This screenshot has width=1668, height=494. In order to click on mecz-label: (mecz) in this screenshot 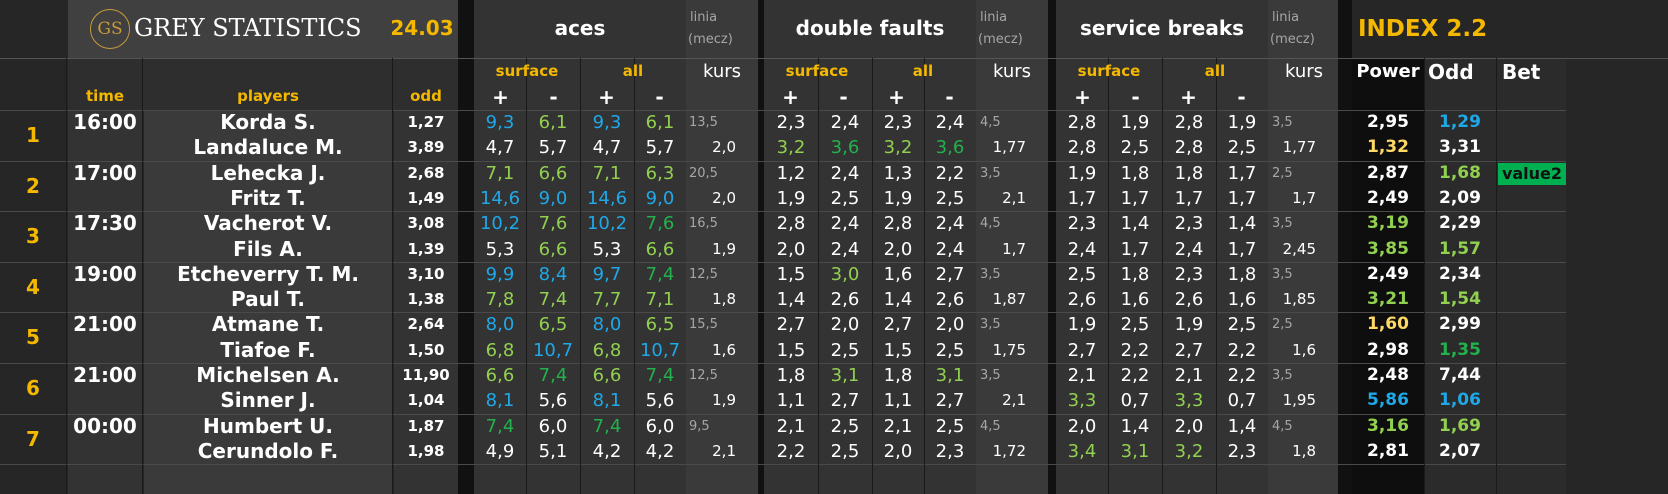, I will do `click(1000, 39)`.